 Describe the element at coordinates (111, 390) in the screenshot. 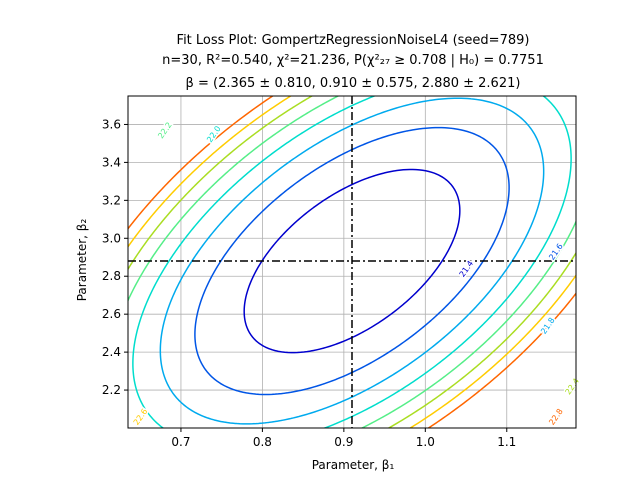

I see `y-tick-label-0: 2.2` at that location.